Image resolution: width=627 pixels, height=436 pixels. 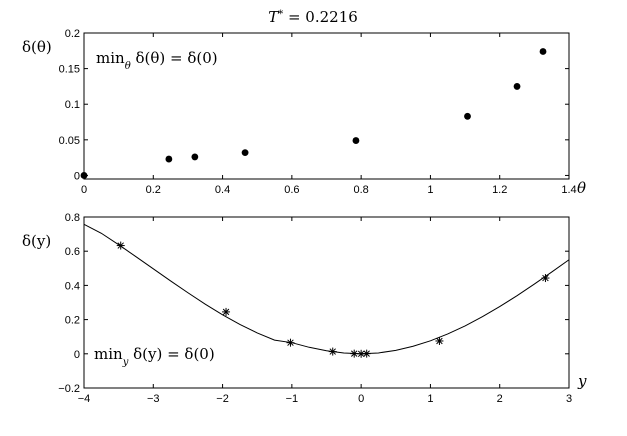 I want to click on bottom-x-tick-label: −4, so click(x=84, y=399).